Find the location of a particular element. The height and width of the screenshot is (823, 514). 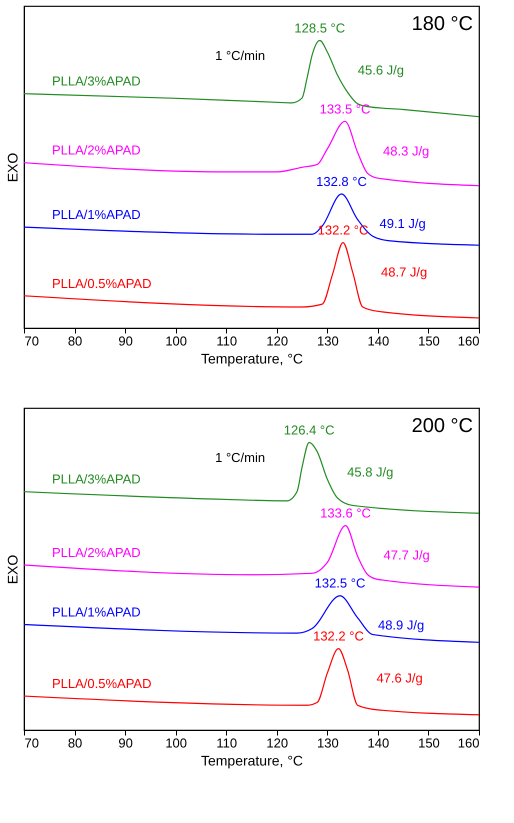

annotation: 47.6 J/g is located at coordinates (399, 678).